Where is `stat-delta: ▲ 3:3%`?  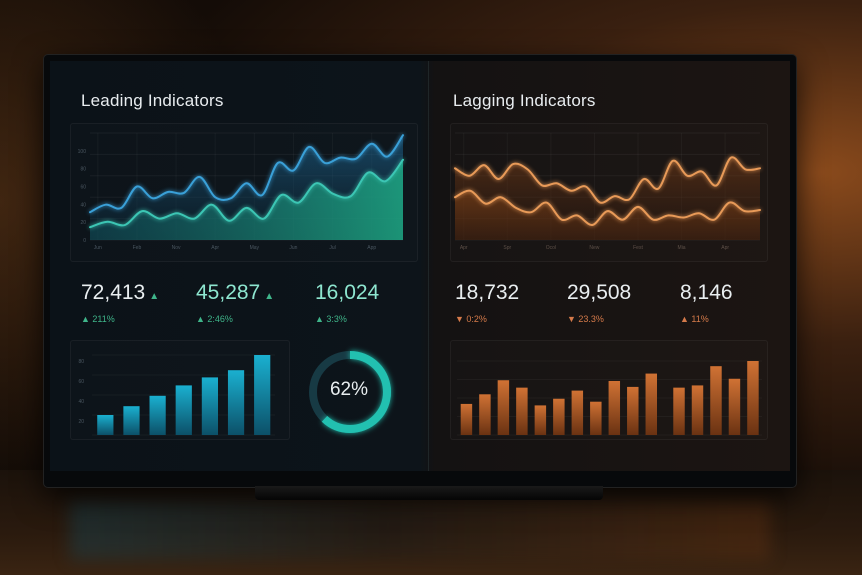 stat-delta: ▲ 3:3% is located at coordinates (331, 319).